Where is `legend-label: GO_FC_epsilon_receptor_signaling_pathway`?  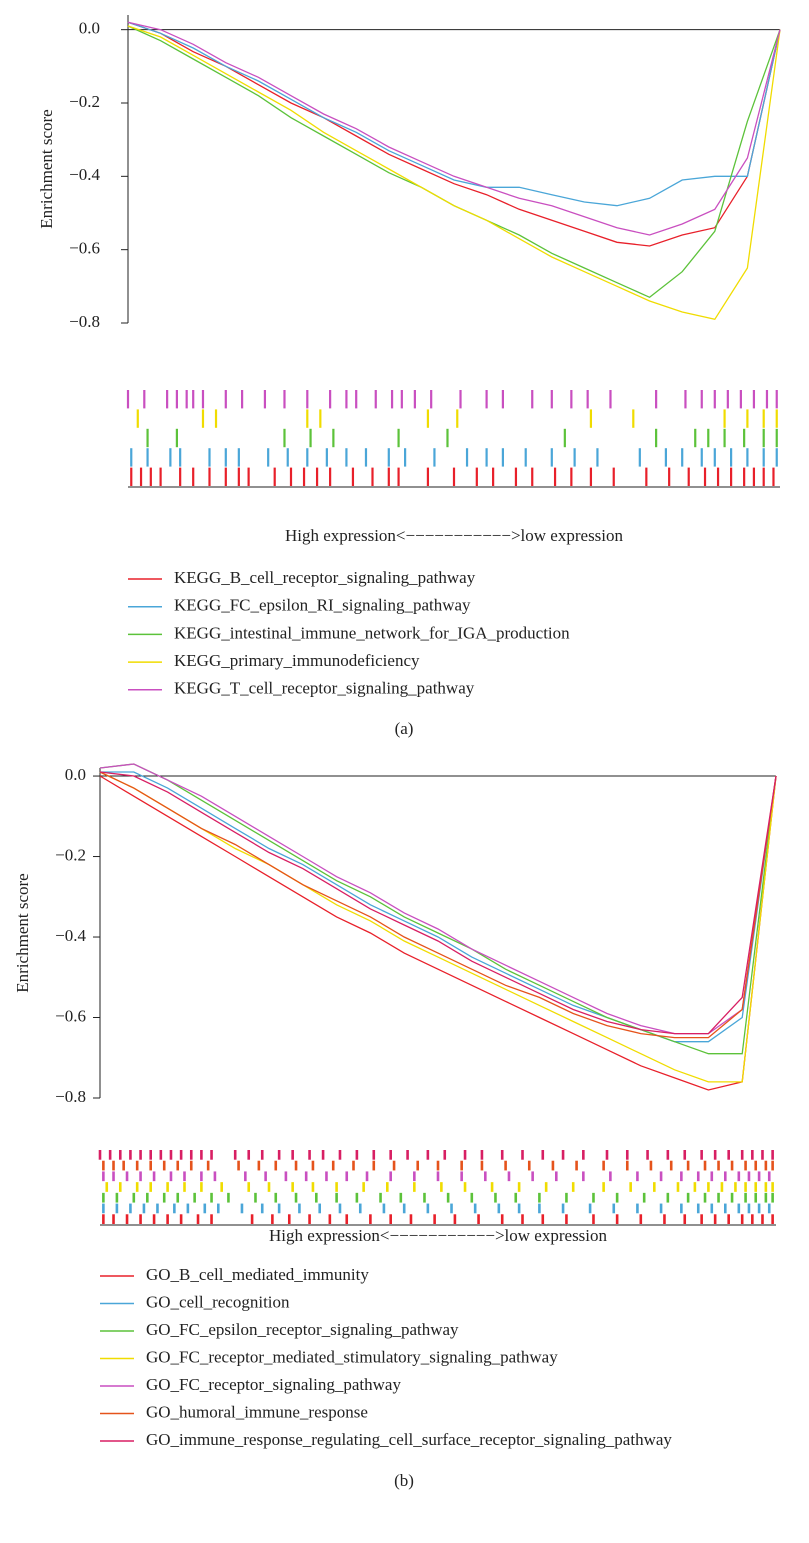
legend-label: GO_FC_epsilon_receptor_signaling_pathway is located at coordinates (302, 1329).